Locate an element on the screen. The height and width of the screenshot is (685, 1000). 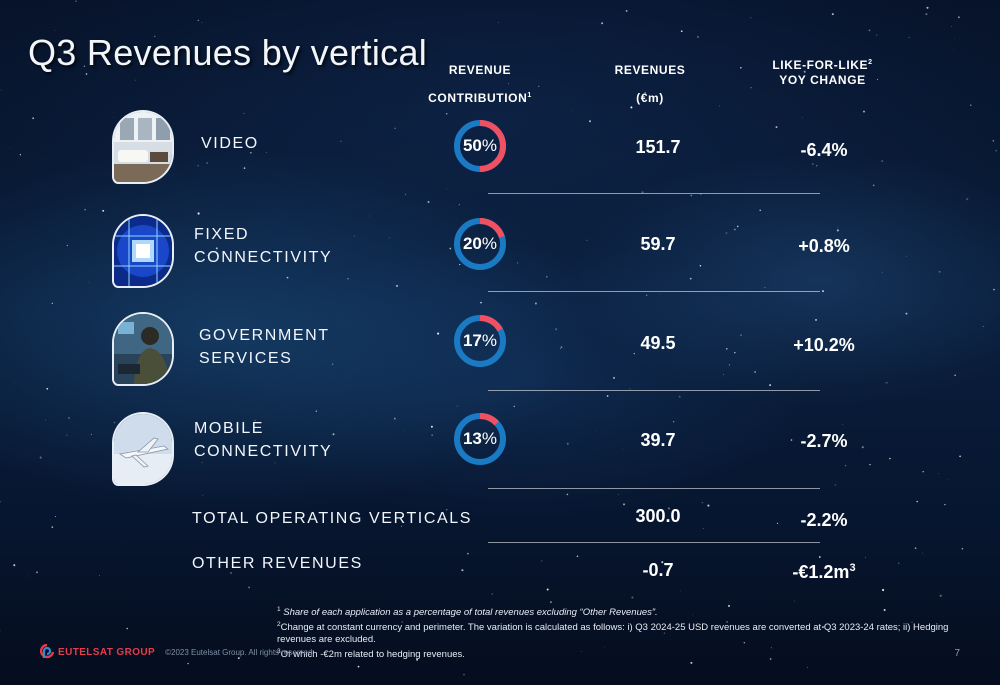
total-operating-verticals-label: TOTAL OPERATING VERTICALS is located at coordinates (332, 518).